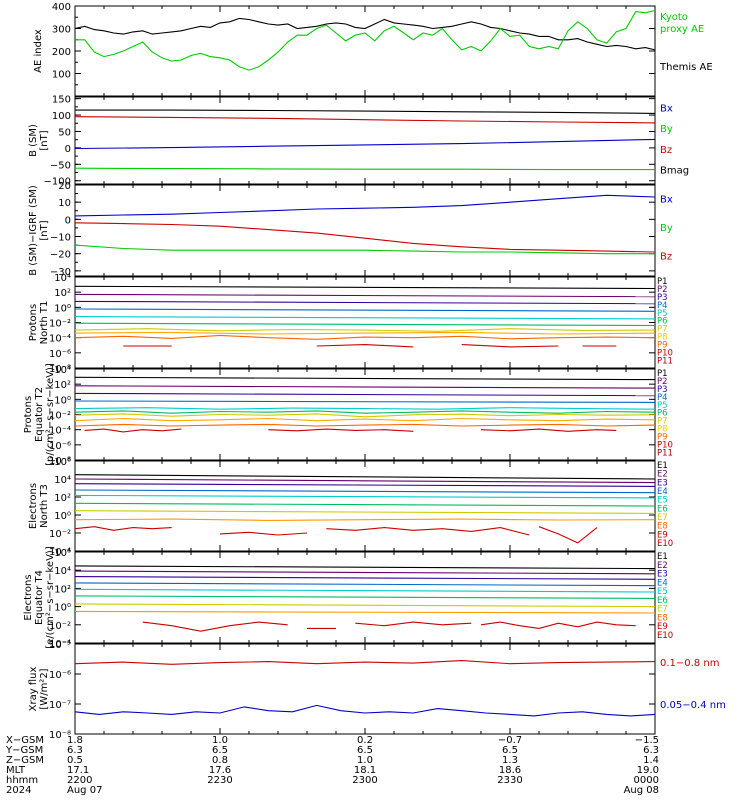 This screenshot has height=800, width=750. What do you see at coordinates (510, 750) in the screenshot?
I see `time-axis-value: 6.5` at bounding box center [510, 750].